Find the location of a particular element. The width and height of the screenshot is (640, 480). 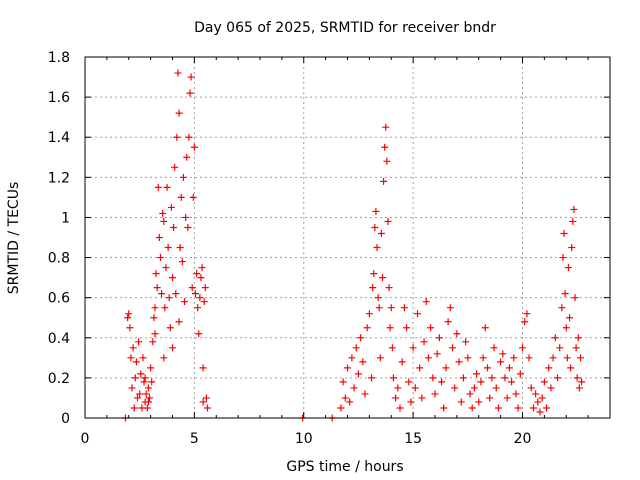

y-tick-label: 1.2 is located at coordinates (59, 178).